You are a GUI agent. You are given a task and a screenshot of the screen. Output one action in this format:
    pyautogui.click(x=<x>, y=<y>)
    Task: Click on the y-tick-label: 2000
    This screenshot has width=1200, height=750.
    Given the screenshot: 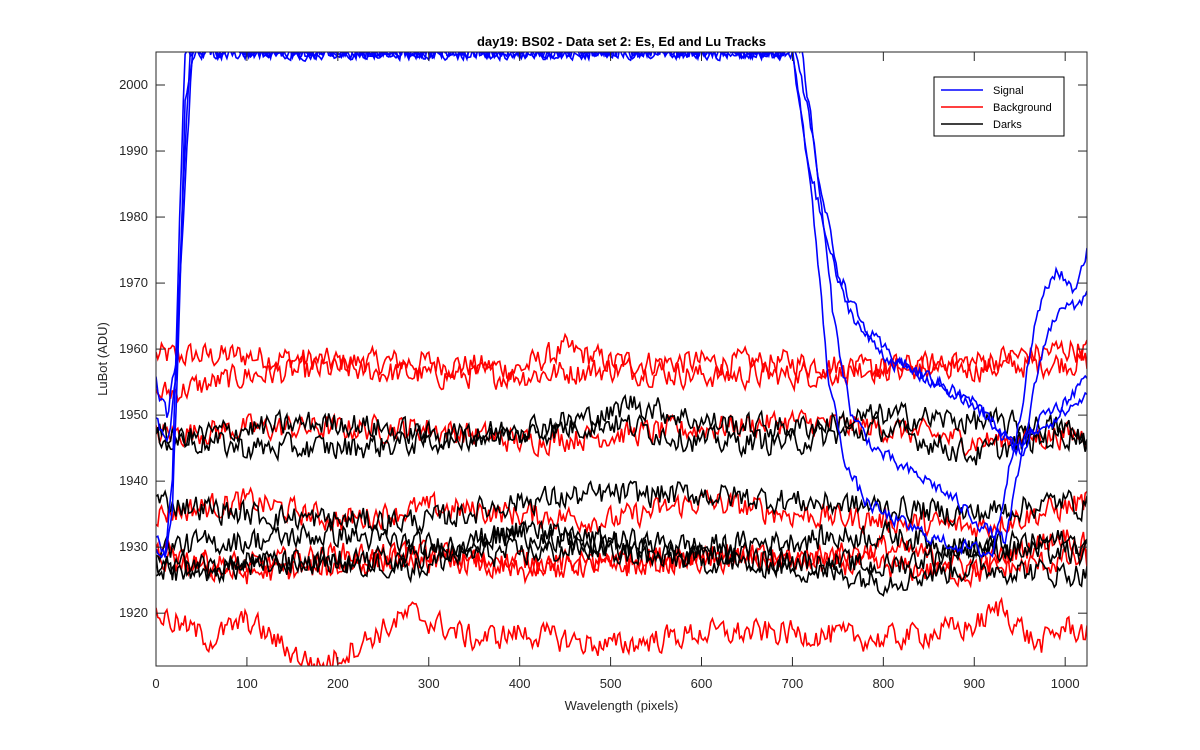 What is the action you would take?
    pyautogui.click(x=133, y=84)
    